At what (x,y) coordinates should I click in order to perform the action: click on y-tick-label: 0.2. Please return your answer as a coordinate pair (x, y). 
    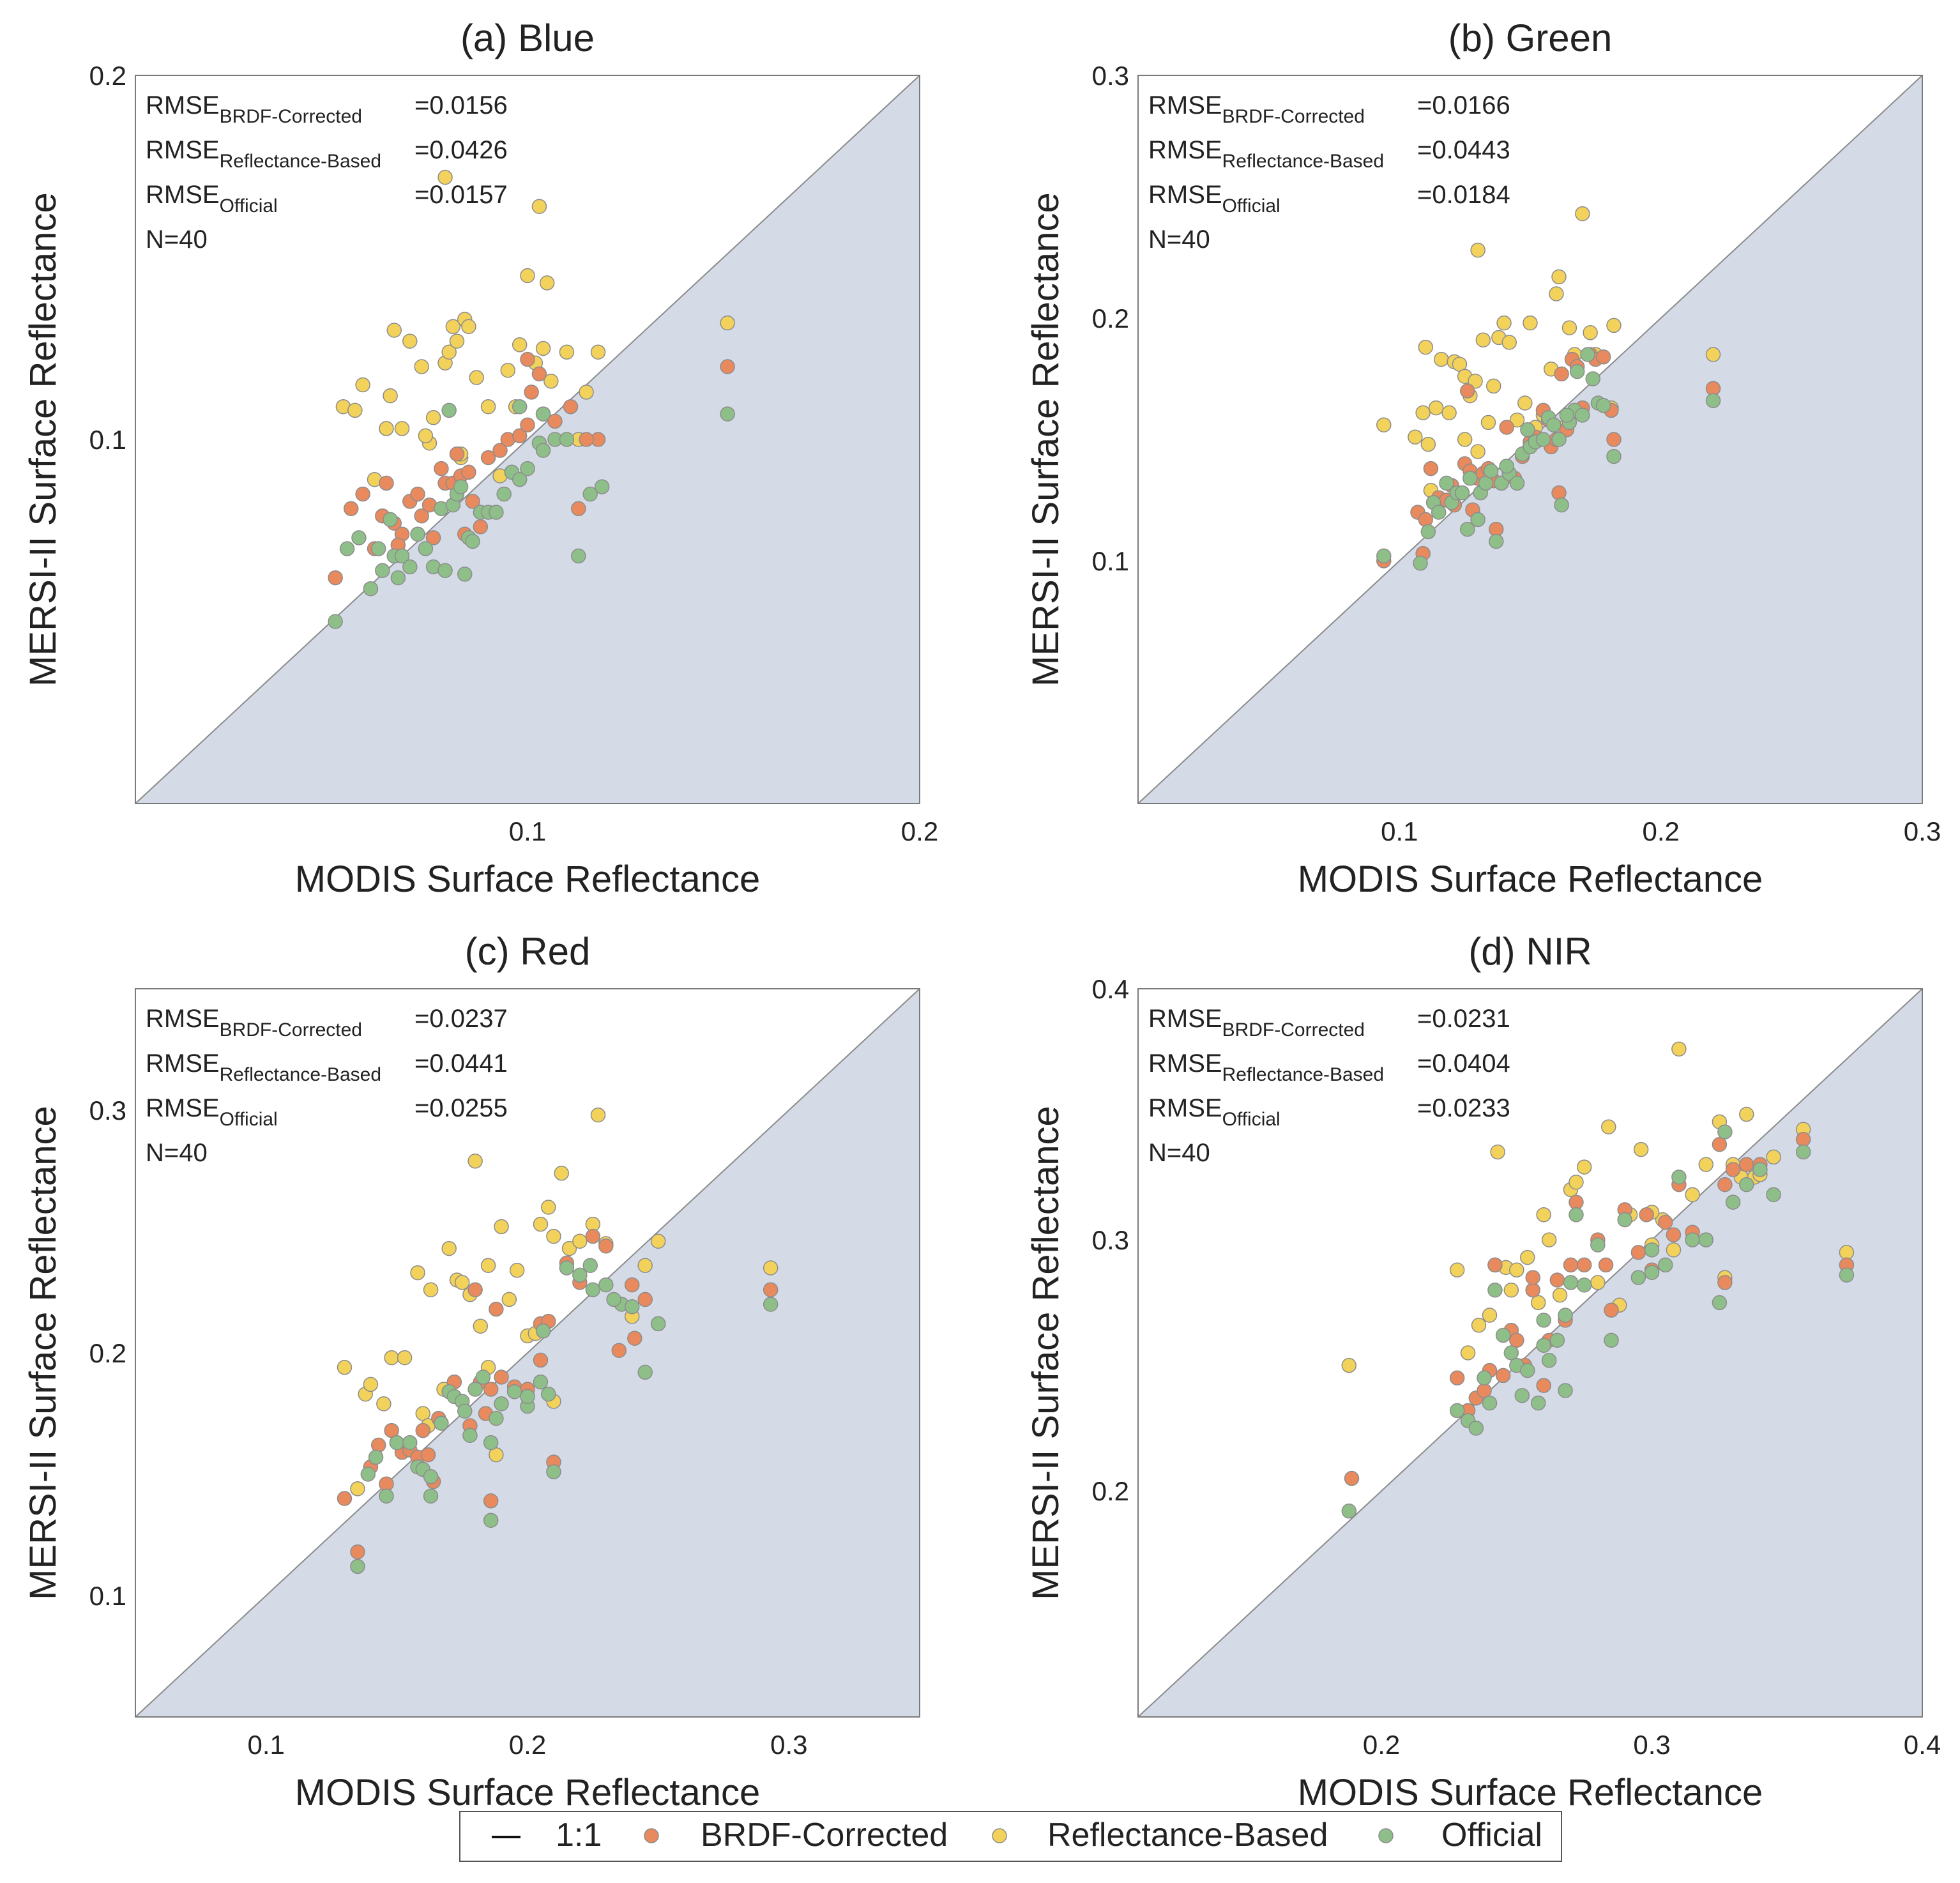
    Looking at the image, I should click on (107, 76).